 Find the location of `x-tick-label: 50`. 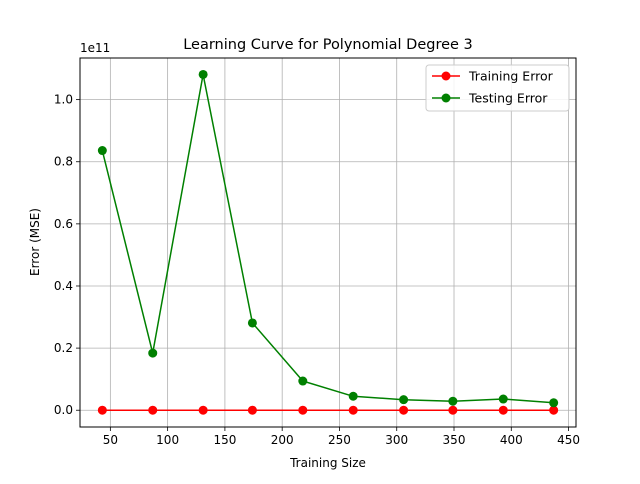

x-tick-label: 50 is located at coordinates (110, 440).